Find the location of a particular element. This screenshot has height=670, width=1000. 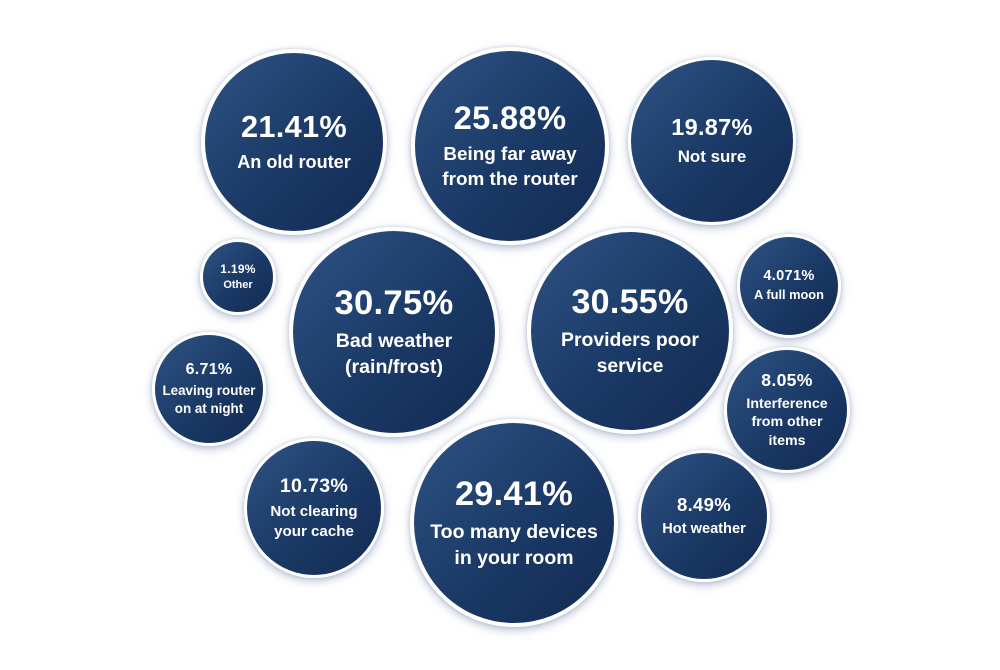

bubble-a-full-moon: 4.071% A full moon is located at coordinates (789, 286).